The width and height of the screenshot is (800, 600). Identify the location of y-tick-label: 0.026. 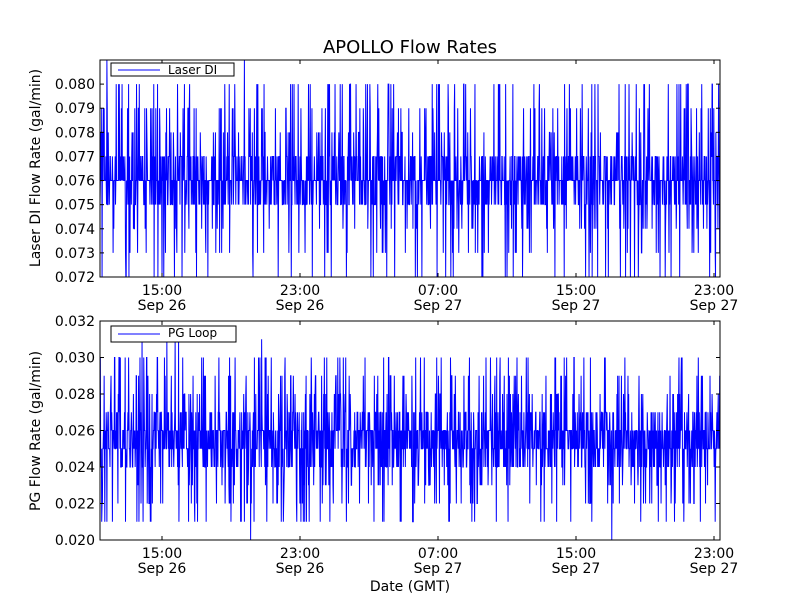
(75, 432).